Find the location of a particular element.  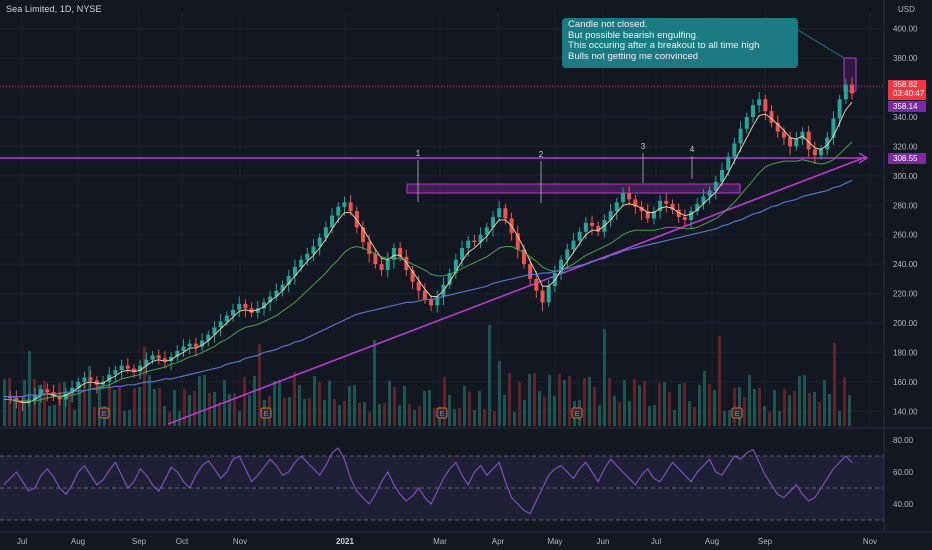

price-tick-label: 280.00 is located at coordinates (905, 205).